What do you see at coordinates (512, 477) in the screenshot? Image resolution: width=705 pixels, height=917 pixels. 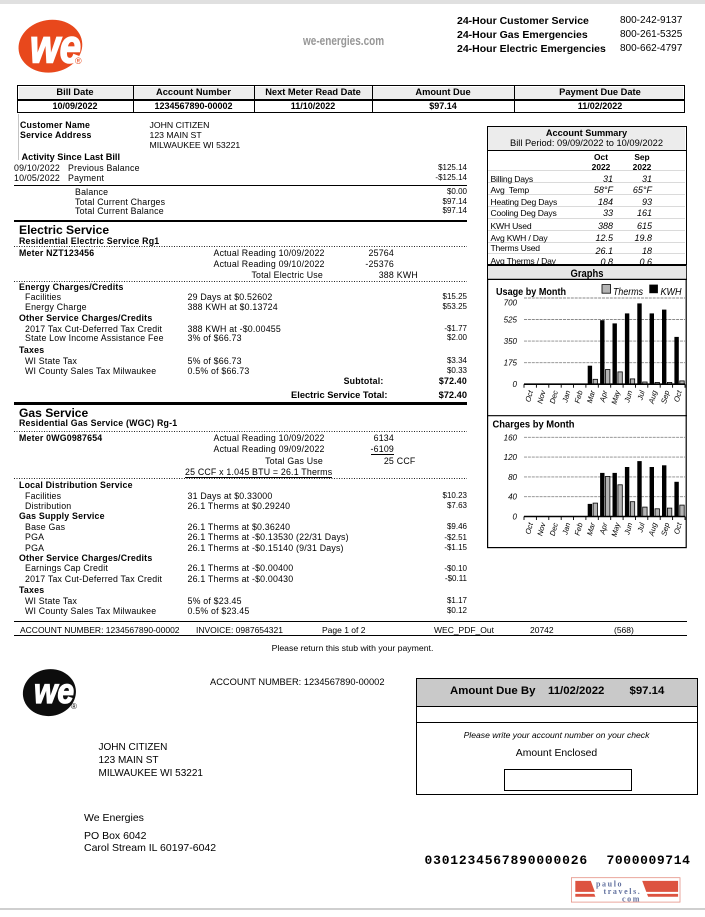 I see `svg-text: 80` at bounding box center [512, 477].